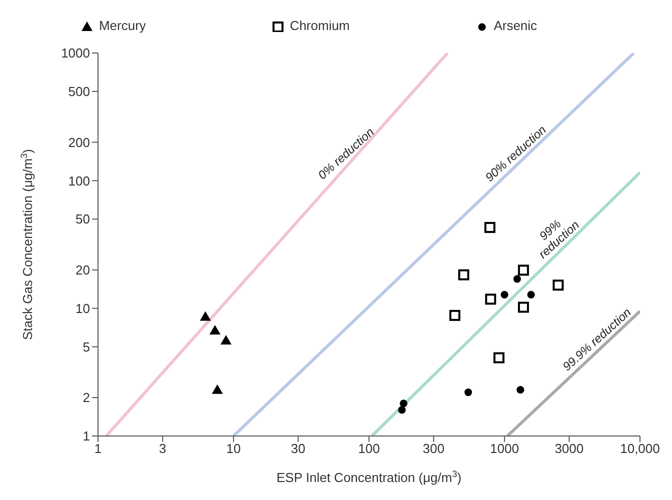 The width and height of the screenshot is (672, 500). I want to click on x-tick-label: 10, so click(233, 448).